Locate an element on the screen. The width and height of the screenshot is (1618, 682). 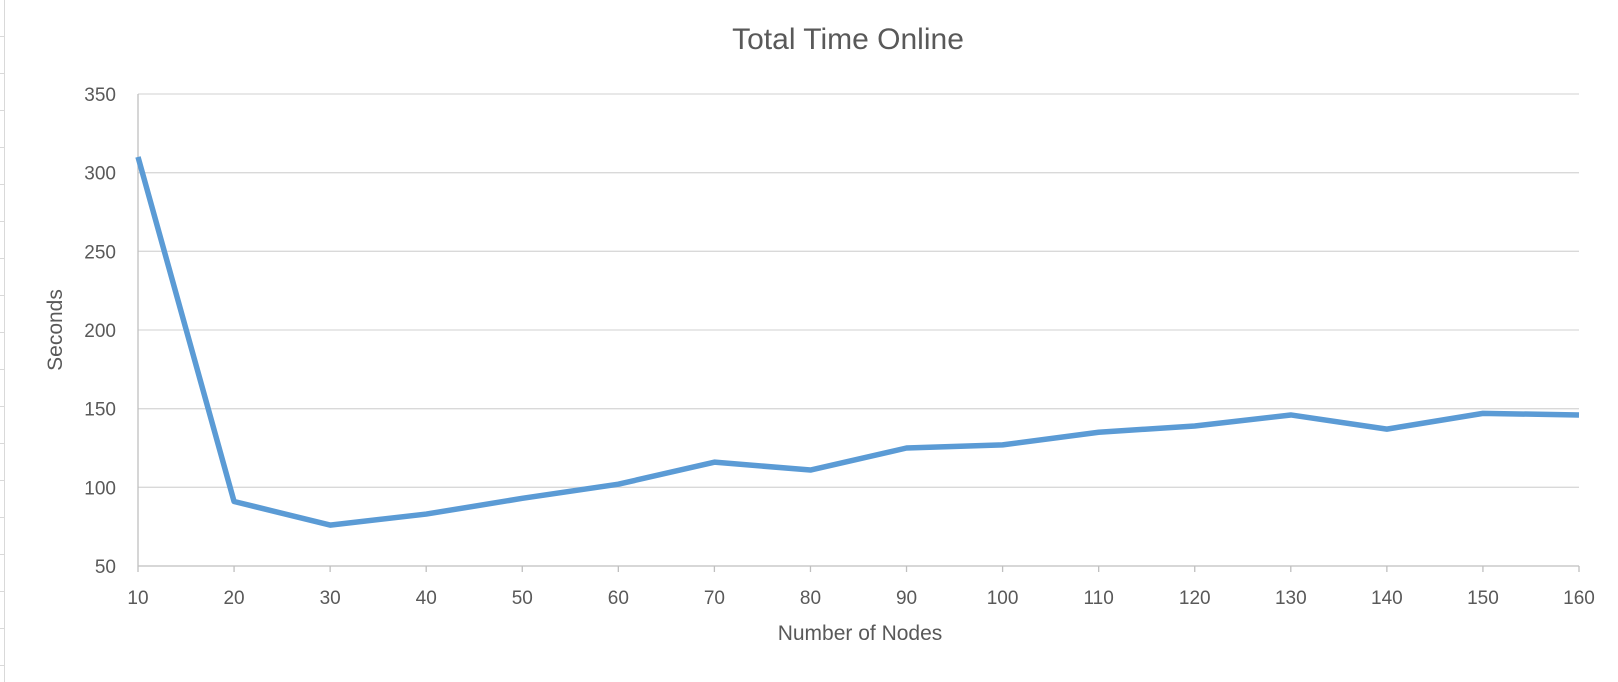
x-tick-label: 20 is located at coordinates (233, 598).